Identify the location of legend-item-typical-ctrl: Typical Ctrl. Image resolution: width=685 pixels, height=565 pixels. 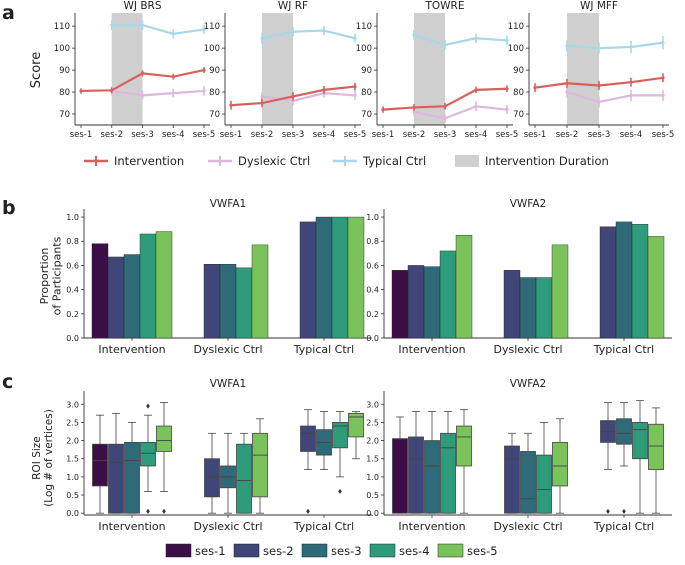
(379, 161).